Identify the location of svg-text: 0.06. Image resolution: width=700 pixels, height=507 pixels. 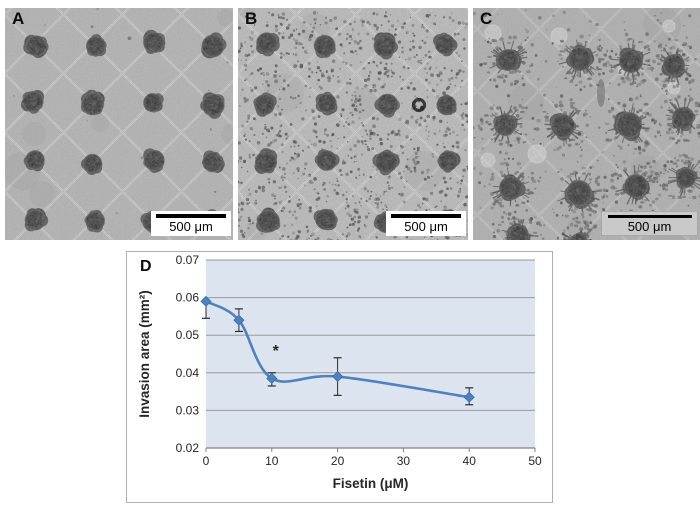
(188, 298).